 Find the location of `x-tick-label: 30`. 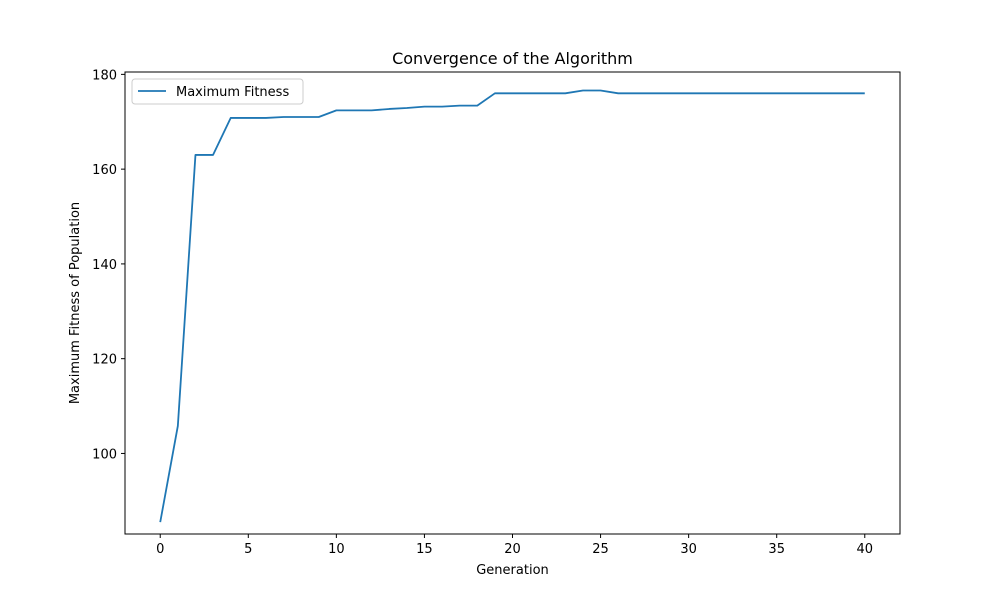

x-tick-label: 30 is located at coordinates (688, 549).